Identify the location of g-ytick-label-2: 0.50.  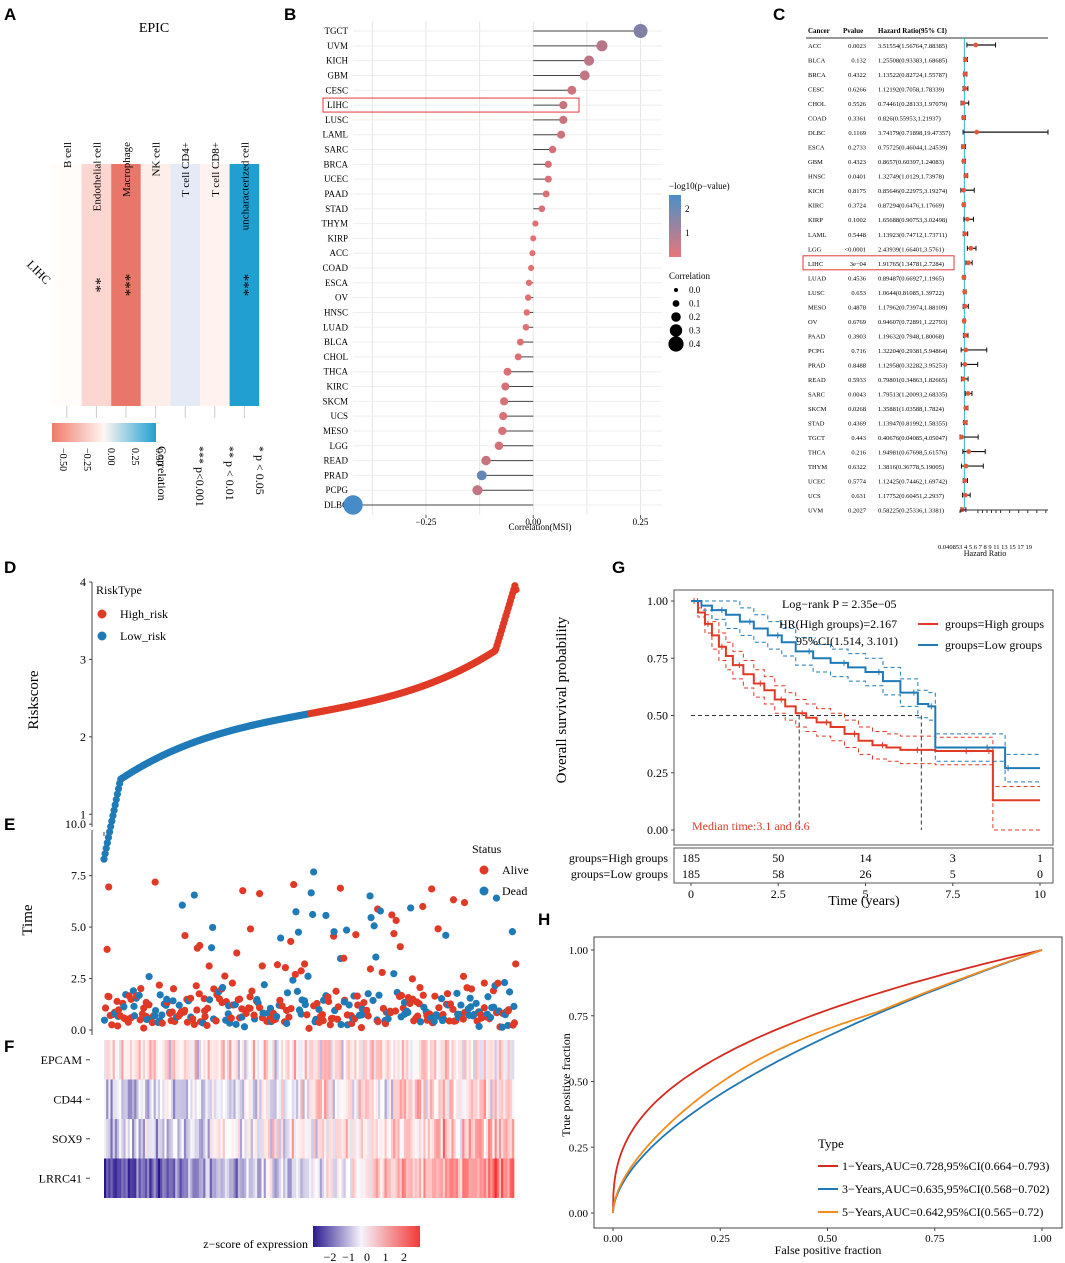
(657, 716).